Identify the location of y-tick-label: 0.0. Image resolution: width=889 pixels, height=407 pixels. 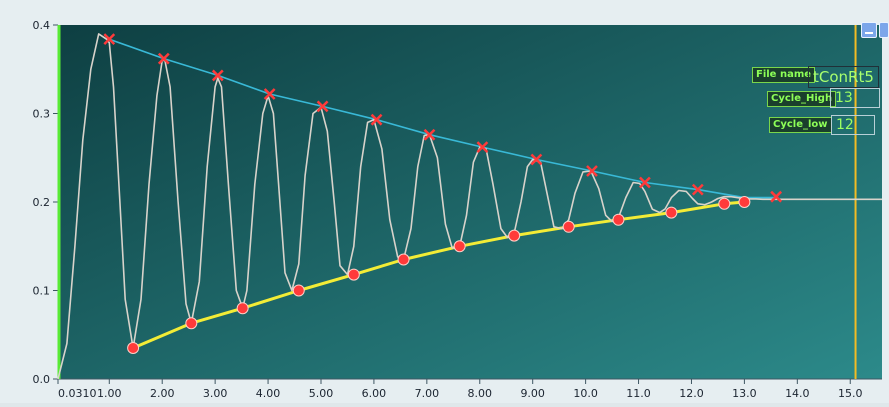
(42, 379).